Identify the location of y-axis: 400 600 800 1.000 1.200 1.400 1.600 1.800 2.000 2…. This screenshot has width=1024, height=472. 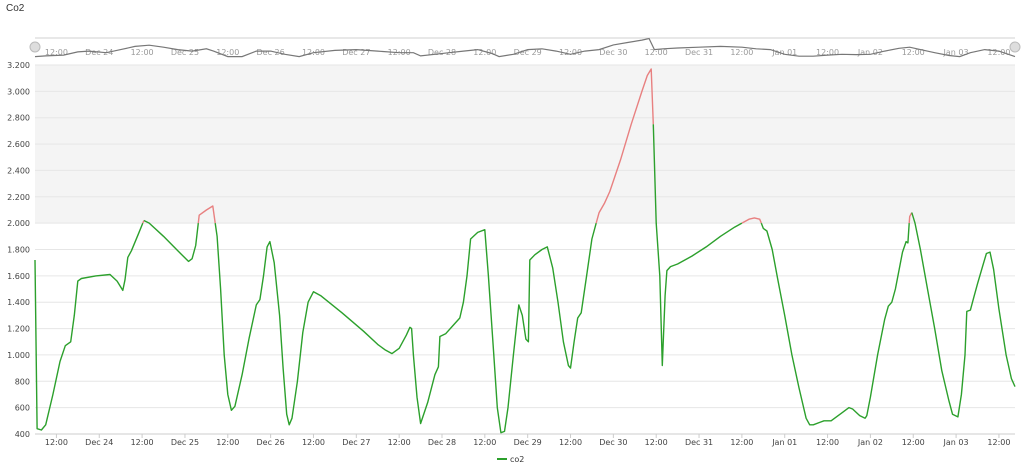
(18, 250).